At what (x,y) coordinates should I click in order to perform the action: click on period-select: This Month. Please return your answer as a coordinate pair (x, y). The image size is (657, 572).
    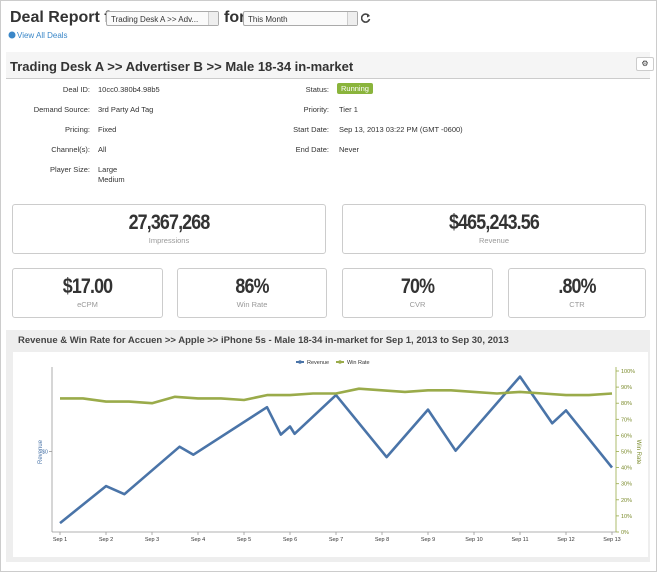
    Looking at the image, I should click on (300, 18).